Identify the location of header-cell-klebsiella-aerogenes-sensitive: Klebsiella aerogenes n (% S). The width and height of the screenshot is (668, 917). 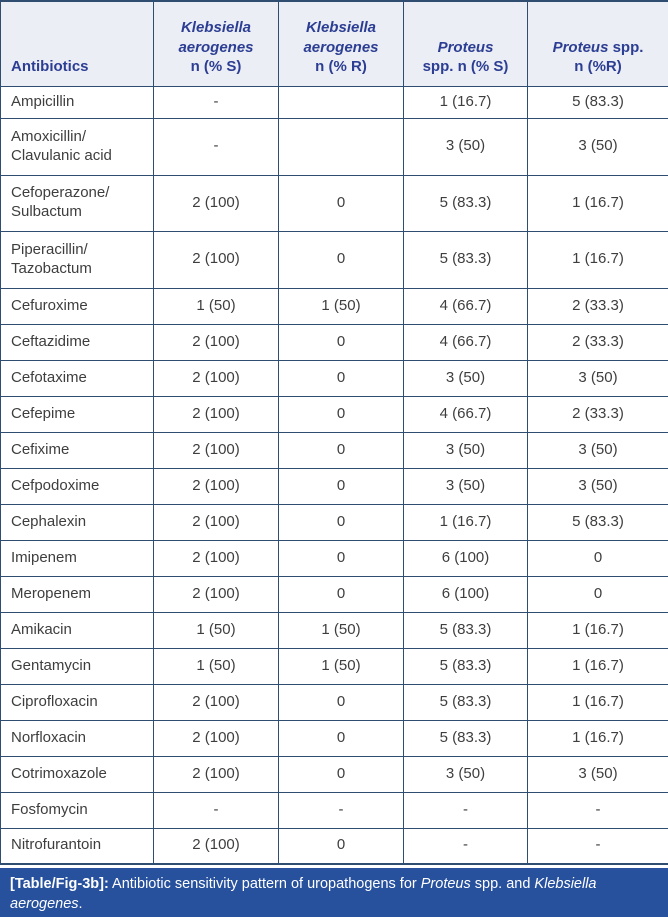
(216, 43).